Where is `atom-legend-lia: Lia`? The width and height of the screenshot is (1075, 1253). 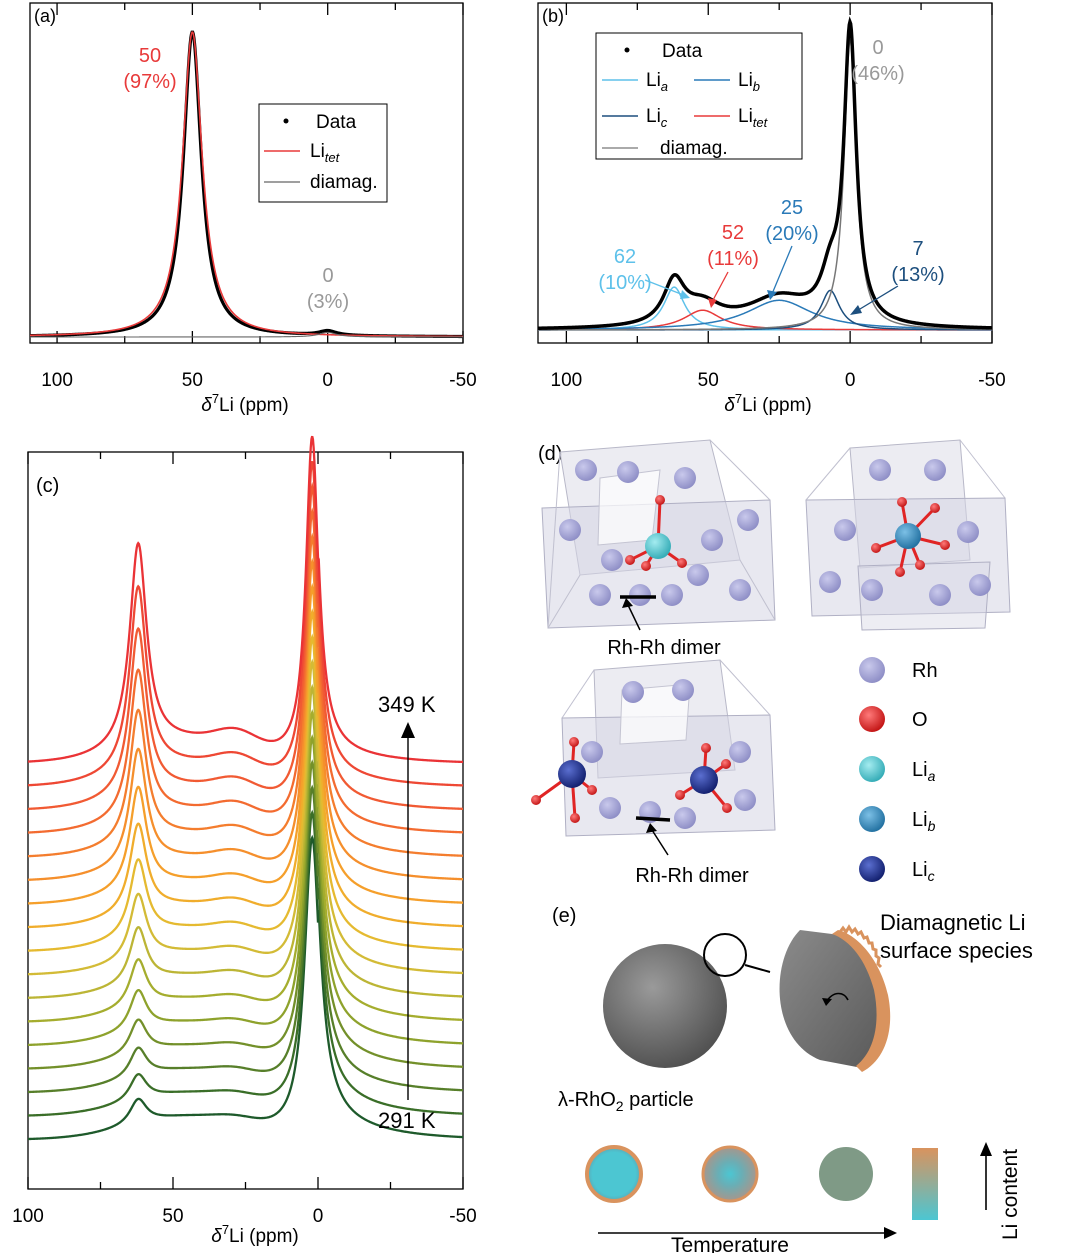
atom-legend-lia: Lia is located at coordinates (924, 771).